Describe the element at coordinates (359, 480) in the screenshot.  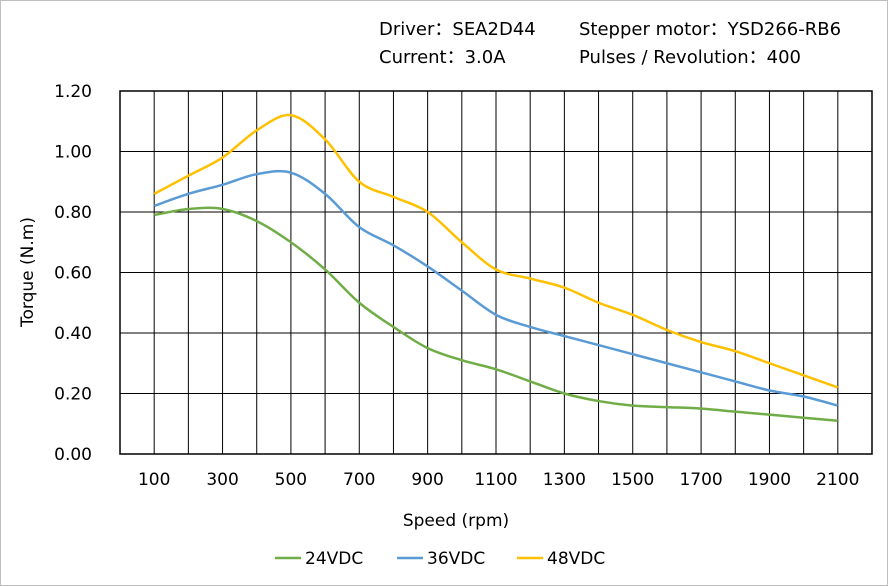
I see `x-tick-label: 700` at that location.